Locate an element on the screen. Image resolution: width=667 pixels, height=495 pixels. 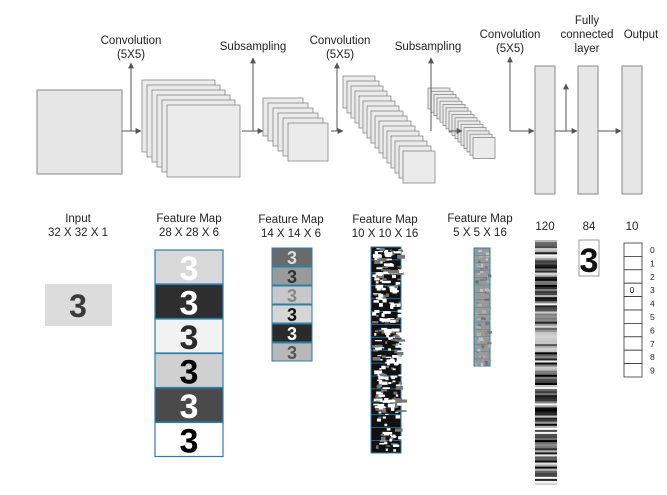
output-label: Output is located at coordinates (641, 35).